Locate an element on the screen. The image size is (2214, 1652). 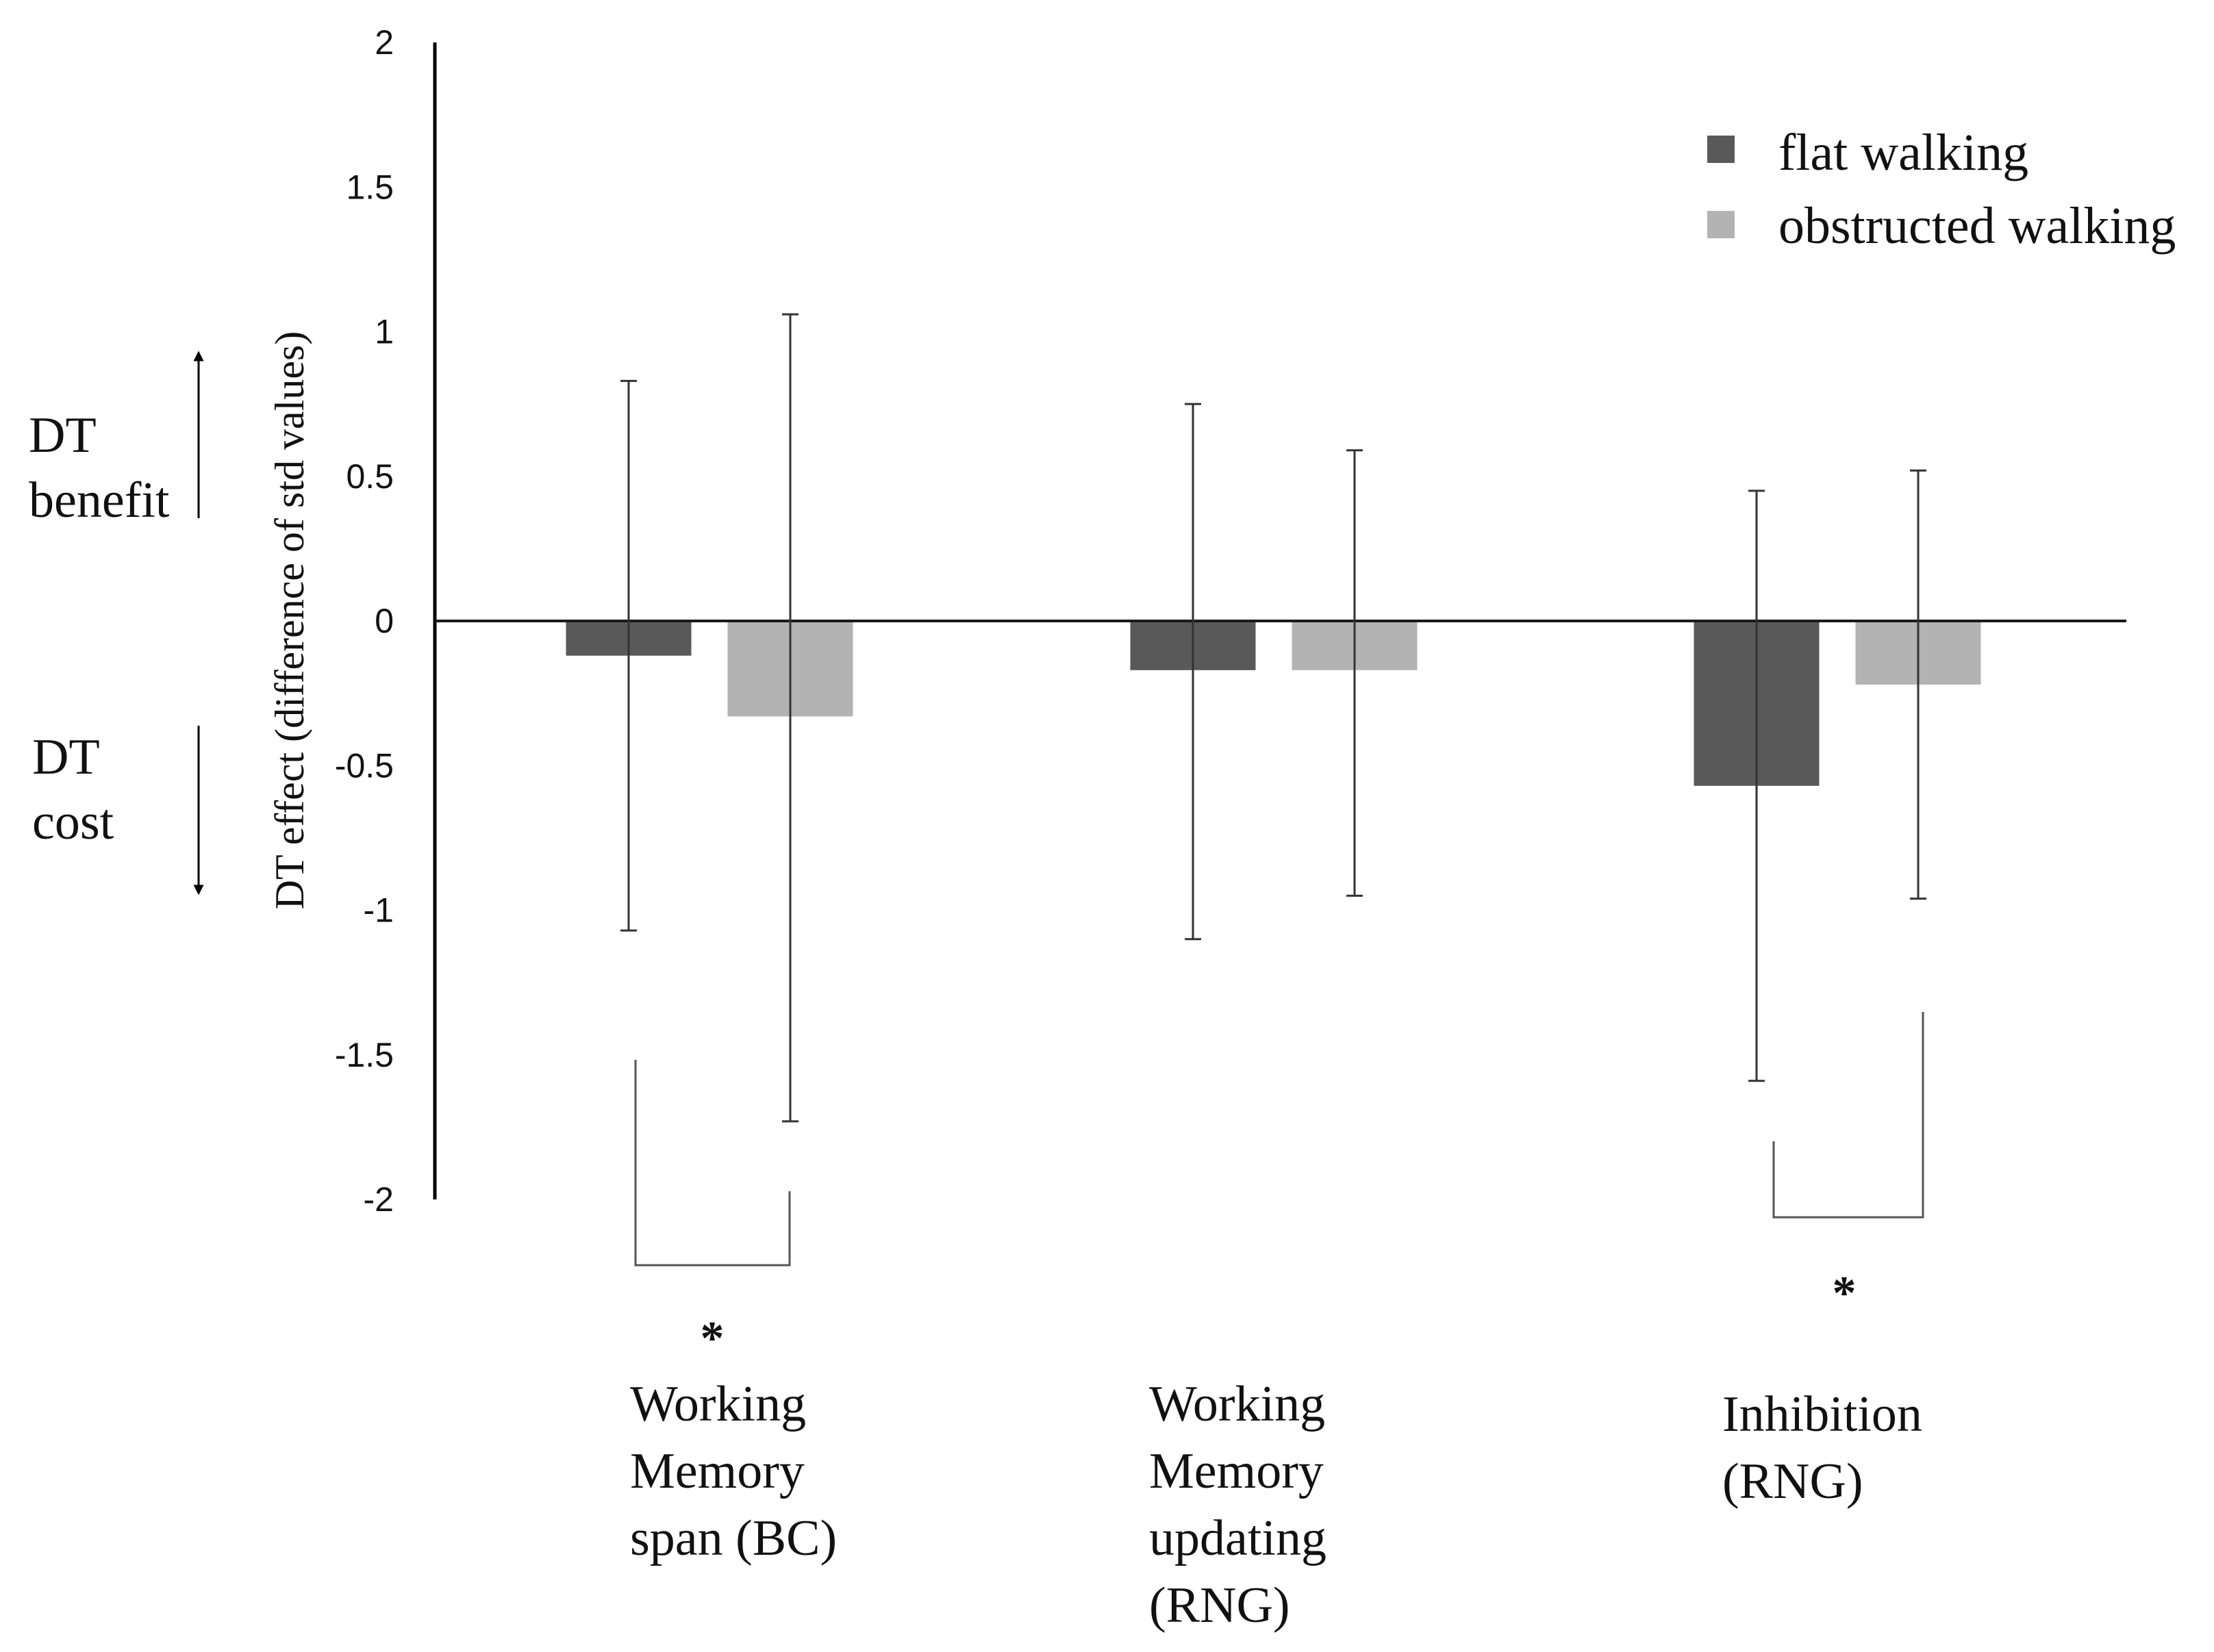
category-label-line: updating is located at coordinates (1237, 1538).